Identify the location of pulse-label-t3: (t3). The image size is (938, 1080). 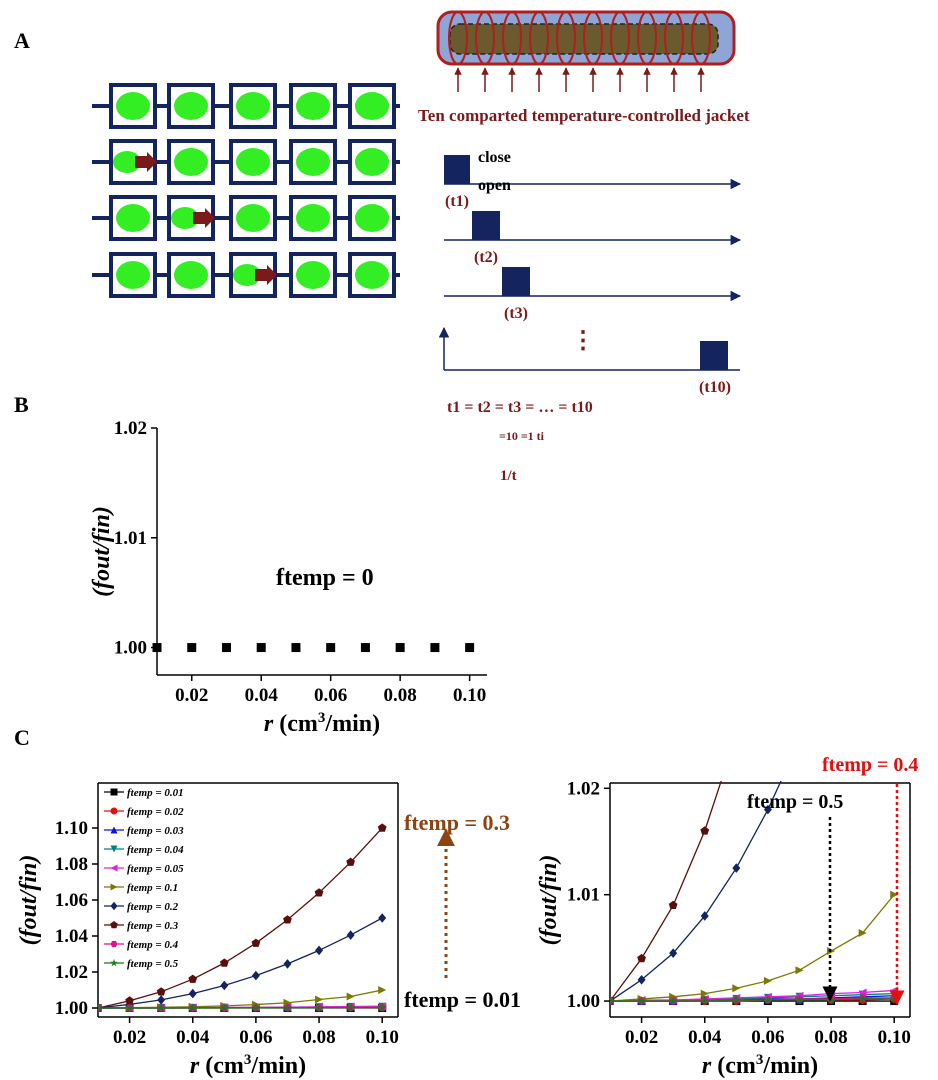
(516, 313).